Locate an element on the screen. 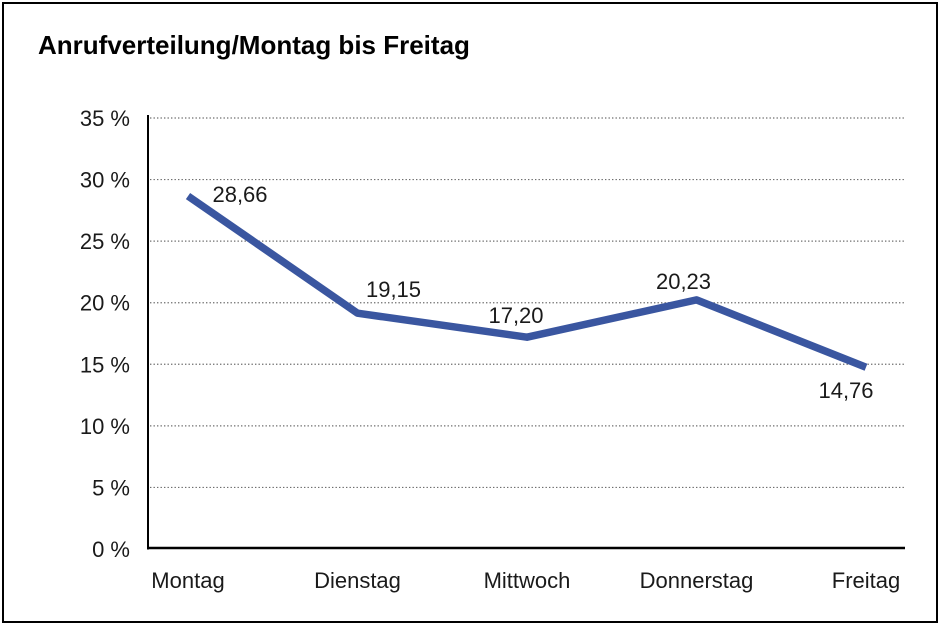 The height and width of the screenshot is (631, 945). x-axis-category-label: Montag is located at coordinates (187, 580).